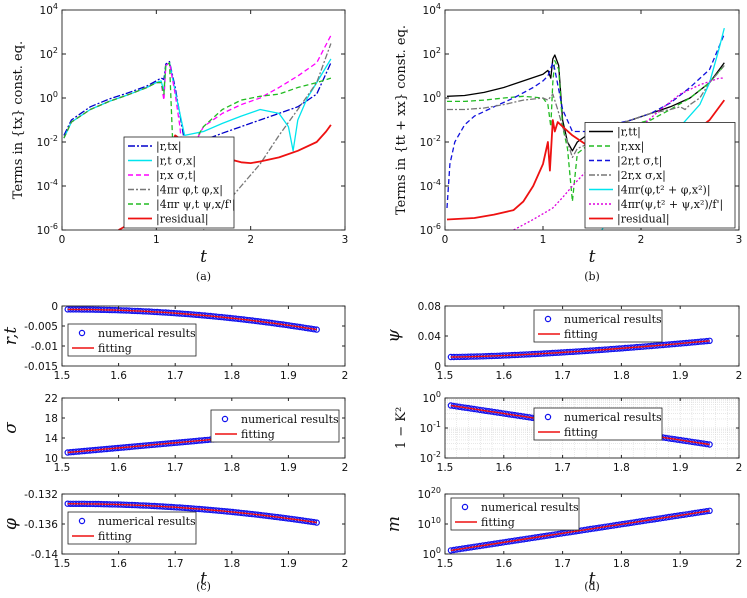 The image size is (747, 598). I want to click on x-tick-label-c3-4: 1.9, so click(288, 564).